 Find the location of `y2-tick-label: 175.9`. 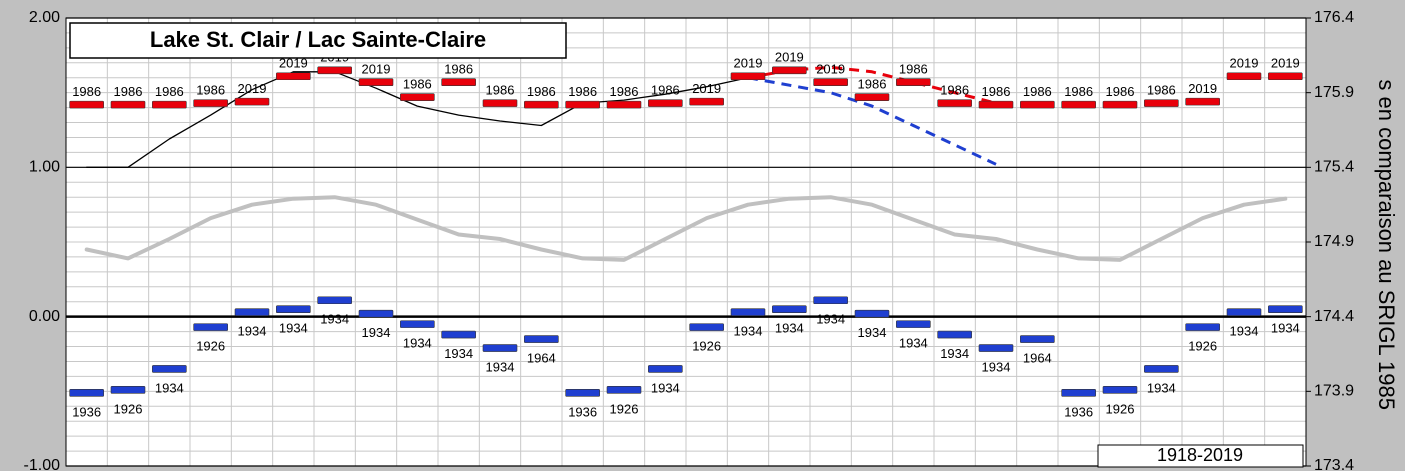

y2-tick-label: 175.9 is located at coordinates (1334, 92).